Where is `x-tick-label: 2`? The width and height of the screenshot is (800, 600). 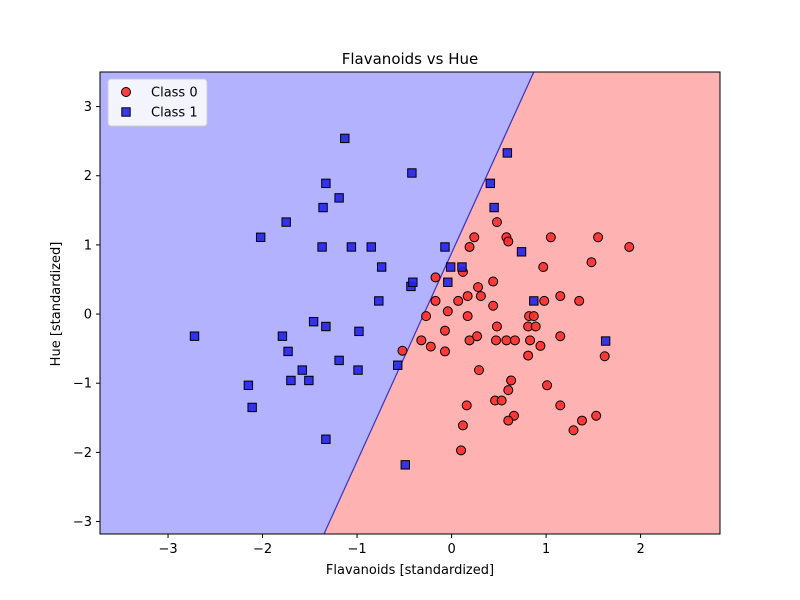
x-tick-label: 2 is located at coordinates (640, 549).